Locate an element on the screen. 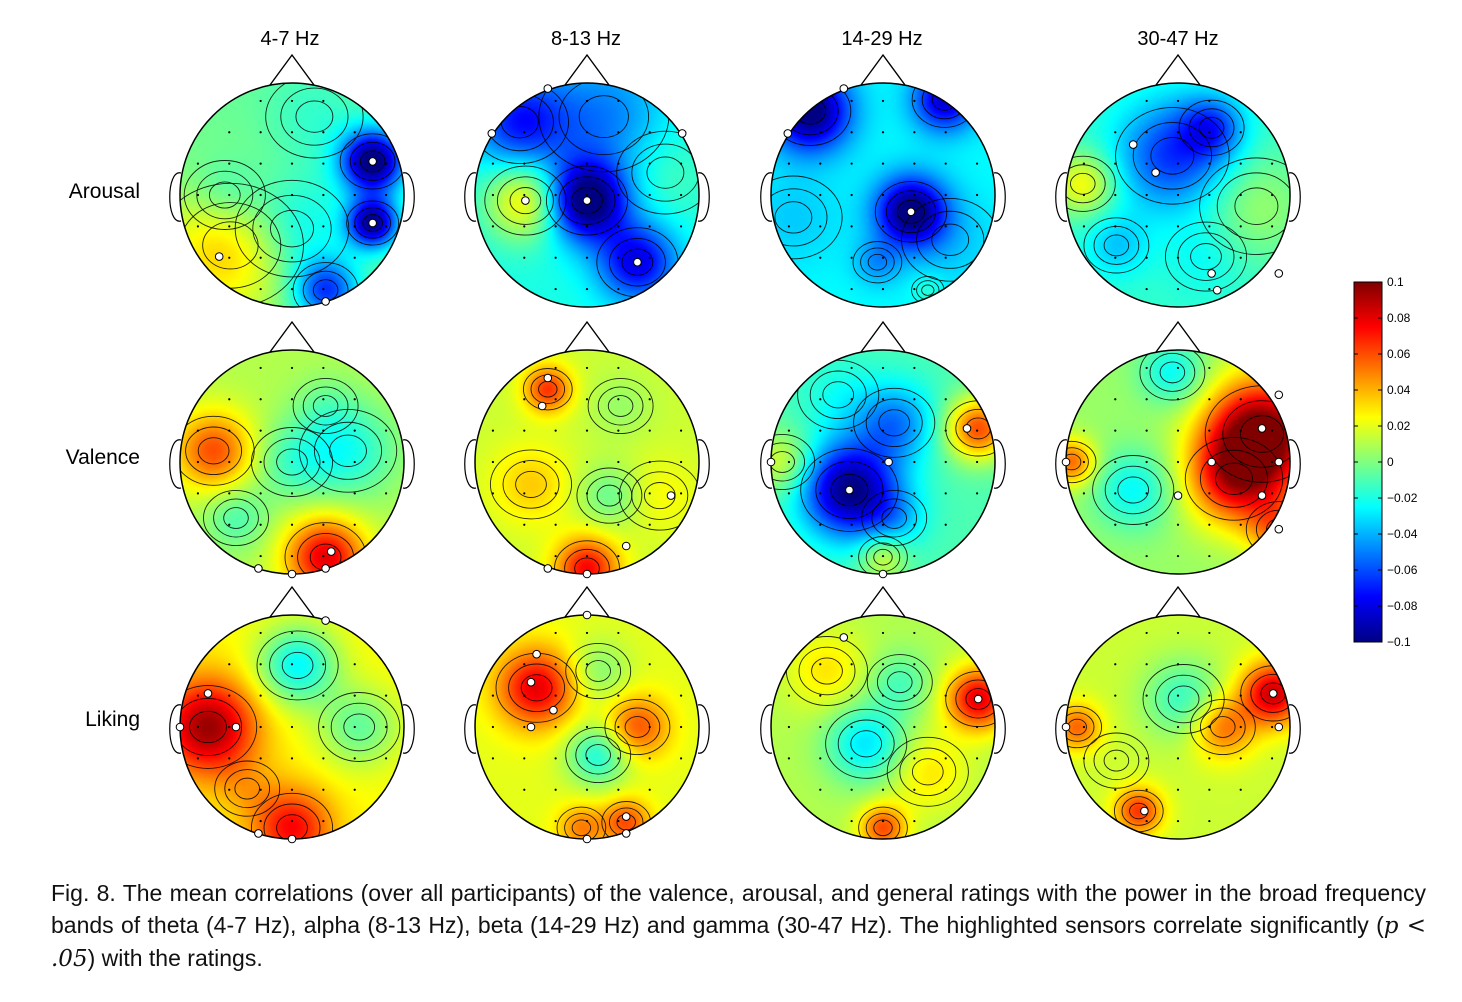 The image size is (1462, 1002). contour-lines is located at coordinates (883, 466).